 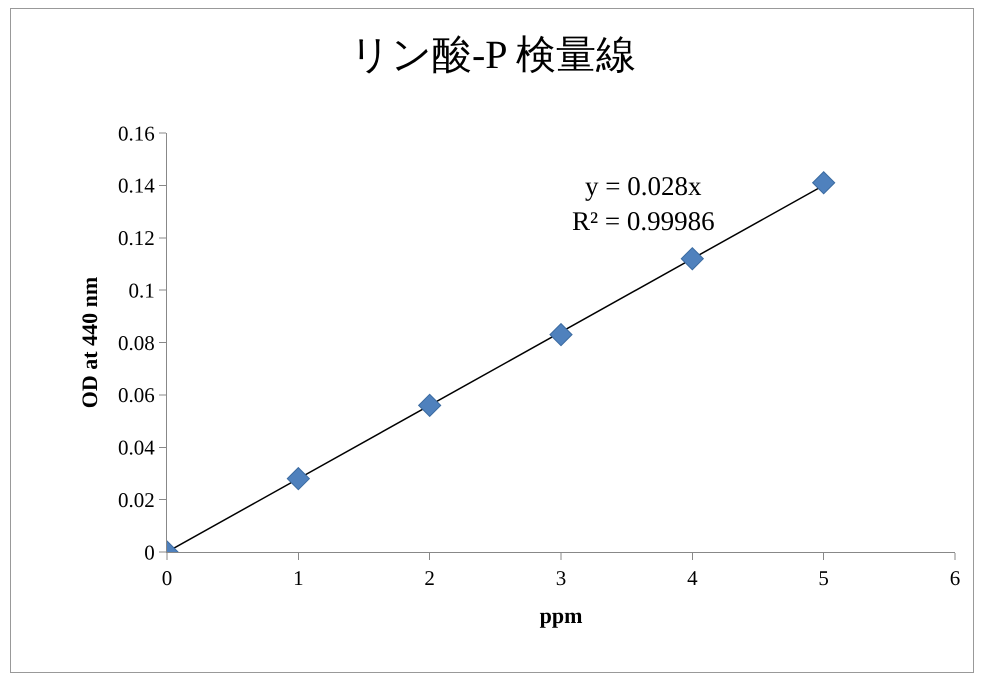 What do you see at coordinates (149, 552) in the screenshot?
I see `y-tick-label: 0` at bounding box center [149, 552].